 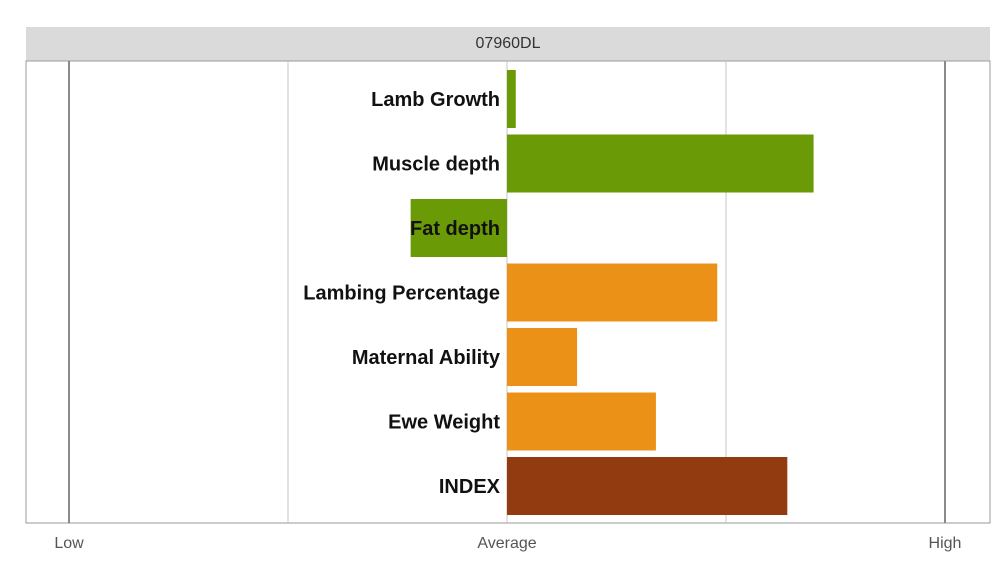 I want to click on bar-index, so click(x=647, y=486).